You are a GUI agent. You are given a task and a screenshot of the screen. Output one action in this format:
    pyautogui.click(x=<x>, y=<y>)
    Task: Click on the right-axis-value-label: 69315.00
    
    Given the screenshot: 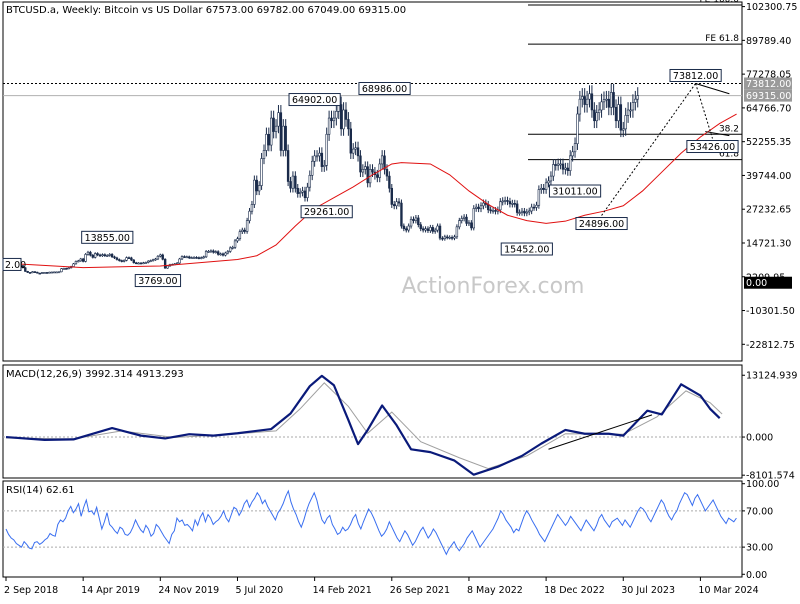 What is the action you would take?
    pyautogui.click(x=768, y=96)
    